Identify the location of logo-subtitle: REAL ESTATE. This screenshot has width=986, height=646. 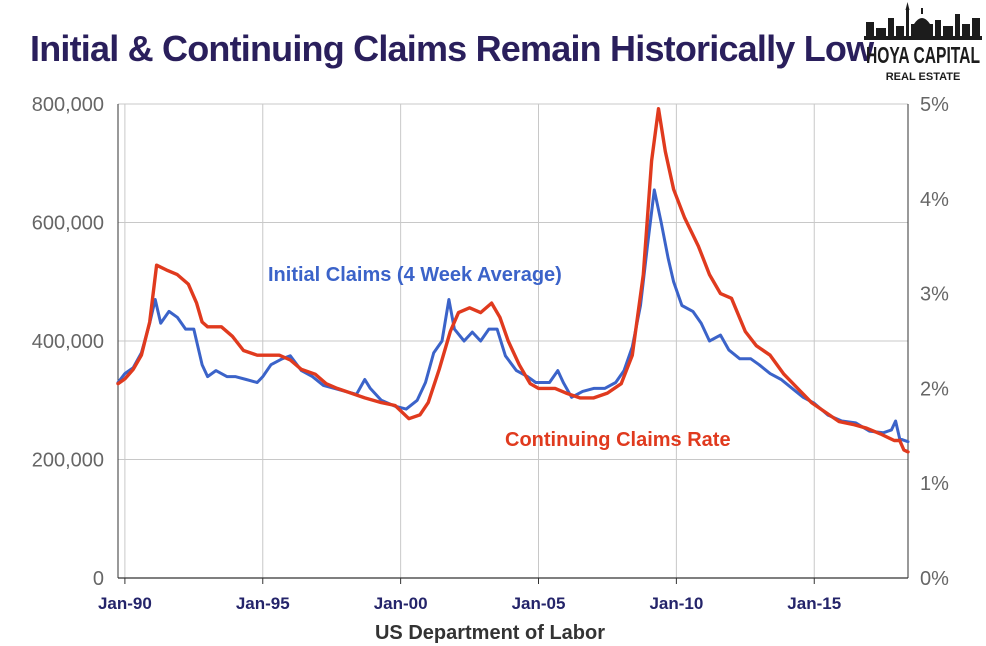
(923, 77).